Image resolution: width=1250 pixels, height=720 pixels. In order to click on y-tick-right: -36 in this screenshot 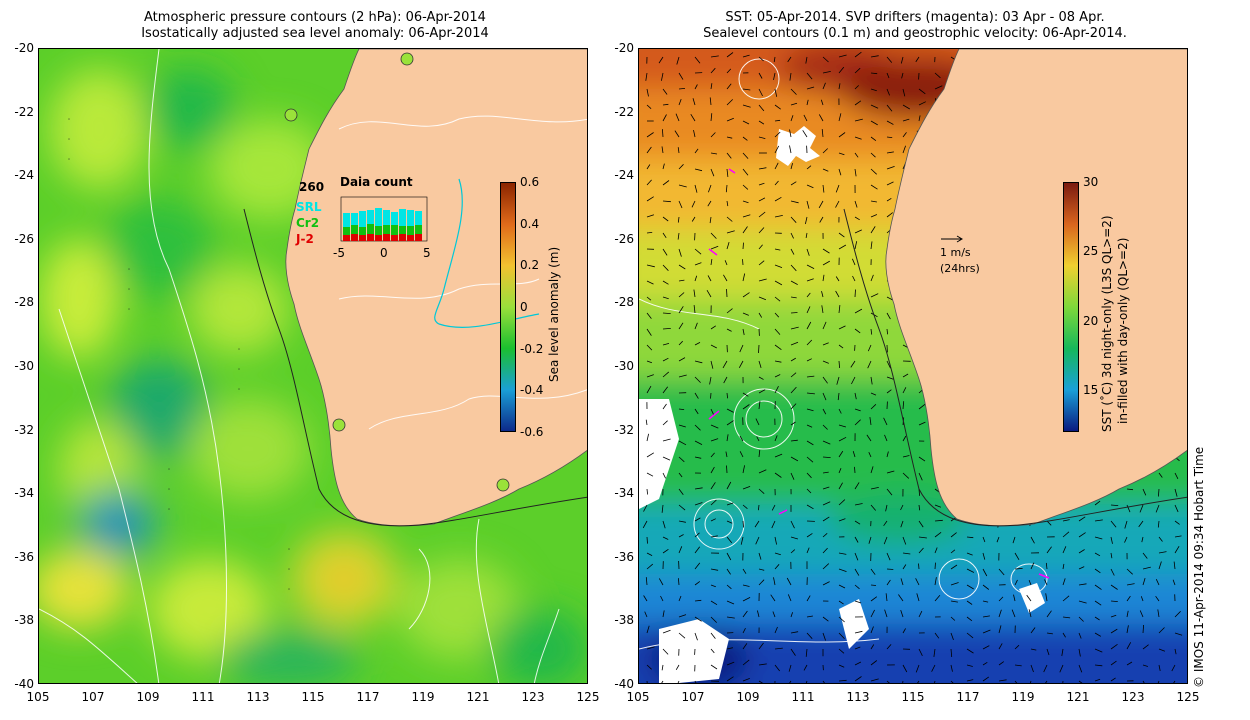, I will do `click(624, 556)`.